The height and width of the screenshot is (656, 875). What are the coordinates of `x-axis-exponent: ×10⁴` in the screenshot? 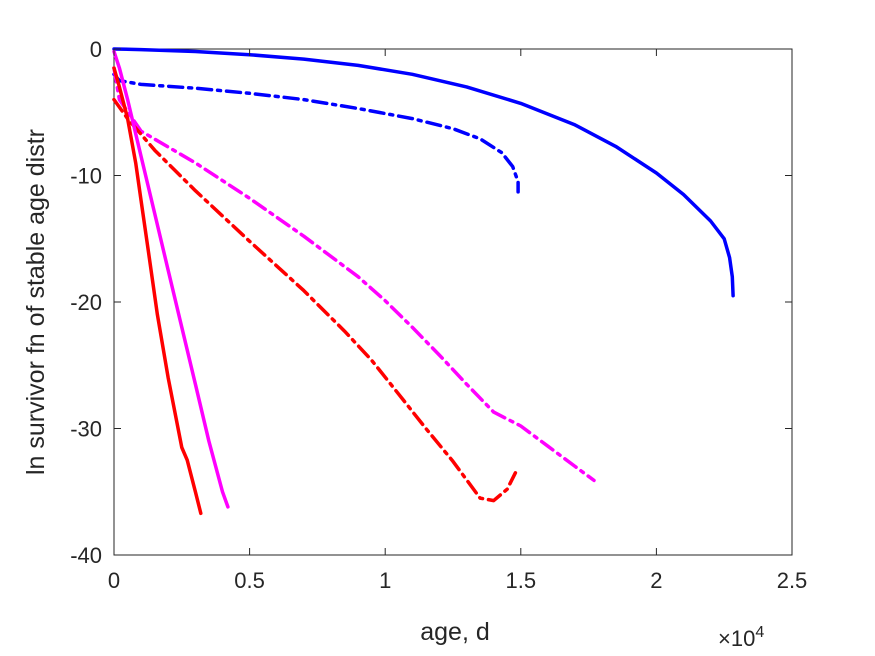 It's located at (741, 637).